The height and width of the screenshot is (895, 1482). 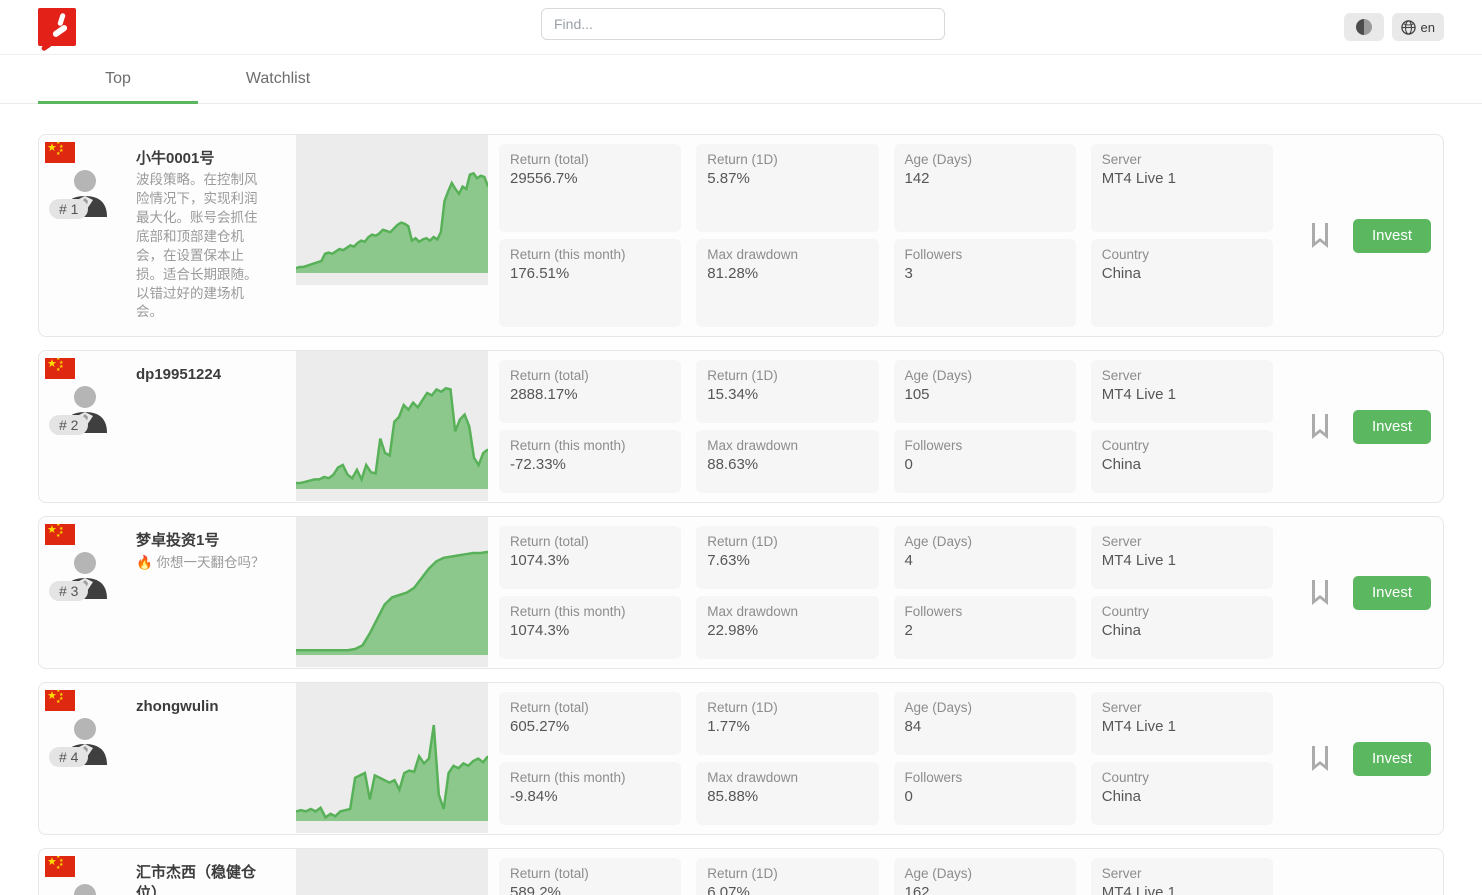 I want to click on header: en, so click(x=741, y=27).